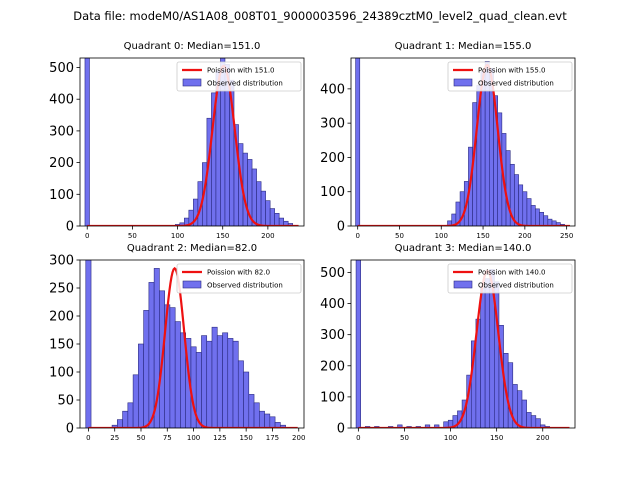  Describe the element at coordinates (61, 289) in the screenshot. I see `y-tick-label: 250` at that location.